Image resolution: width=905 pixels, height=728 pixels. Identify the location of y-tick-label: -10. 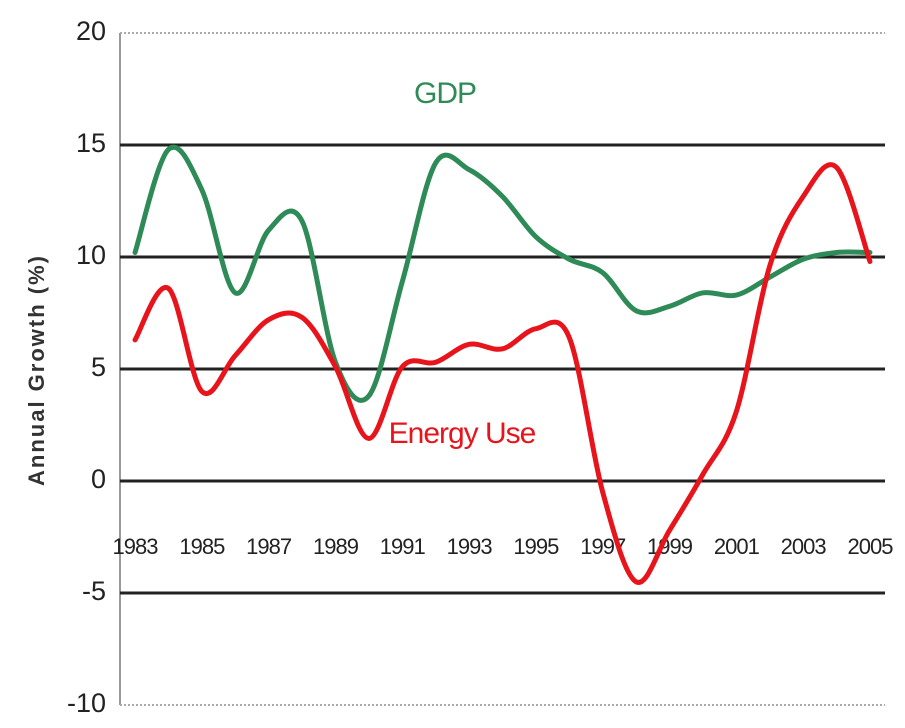
(86, 703).